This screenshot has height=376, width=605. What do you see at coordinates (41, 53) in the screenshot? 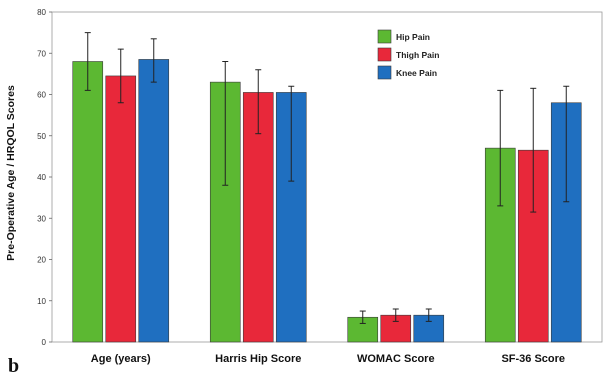
I see `y-tick-label: 70` at bounding box center [41, 53].